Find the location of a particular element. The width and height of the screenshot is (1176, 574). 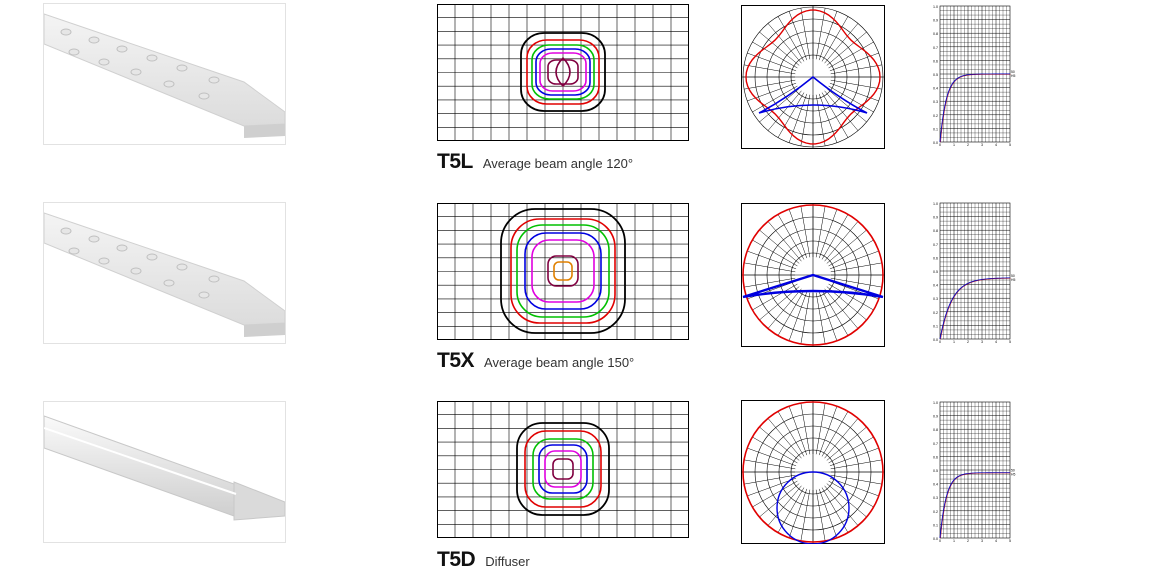

polar-chart-t5l is located at coordinates (813, 79).